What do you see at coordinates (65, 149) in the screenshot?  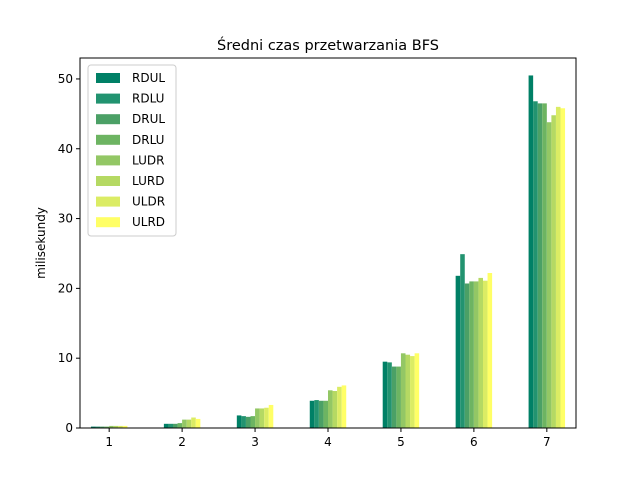 I see `y-tick-label: 40` at bounding box center [65, 149].